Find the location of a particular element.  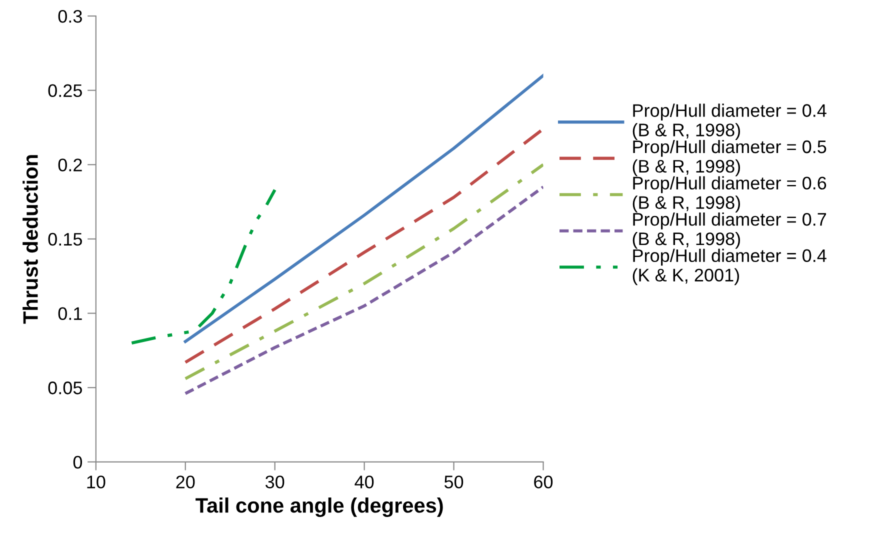

x-tick-label: 50 is located at coordinates (454, 482).